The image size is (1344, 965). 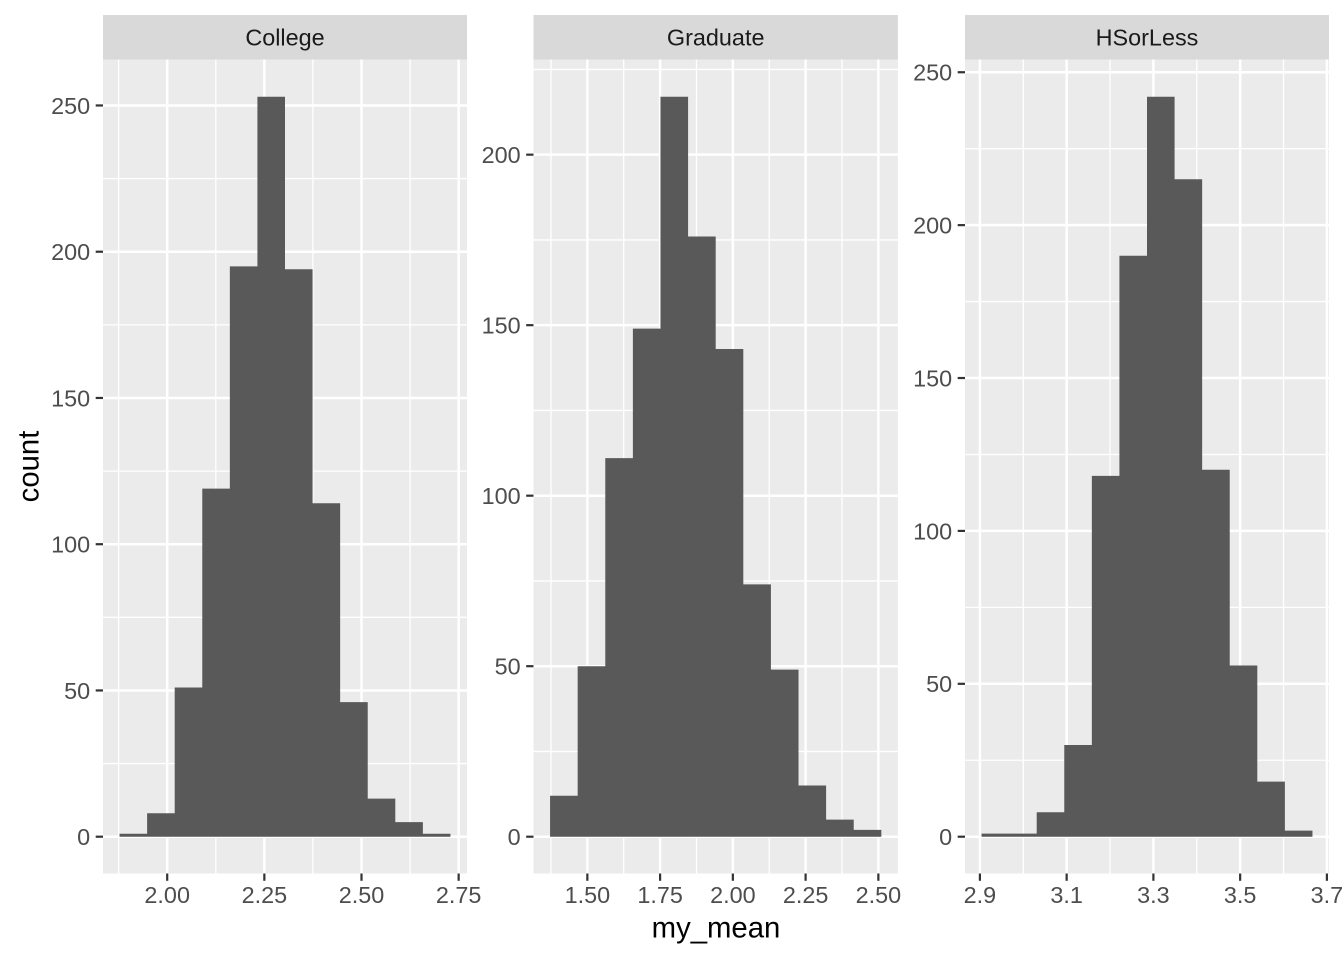 What do you see at coordinates (1147, 37) in the screenshot?
I see `svg-text: HSorLess` at bounding box center [1147, 37].